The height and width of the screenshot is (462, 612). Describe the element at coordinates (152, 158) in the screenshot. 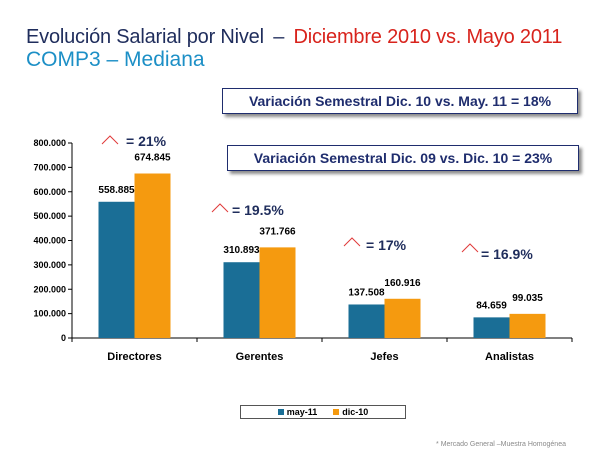

I see `data-label: 674.845` at that location.